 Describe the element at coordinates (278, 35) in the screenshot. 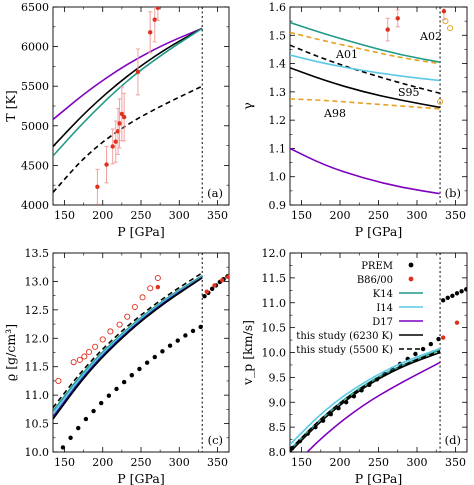

I see `y-tick-label: 1.5` at that location.